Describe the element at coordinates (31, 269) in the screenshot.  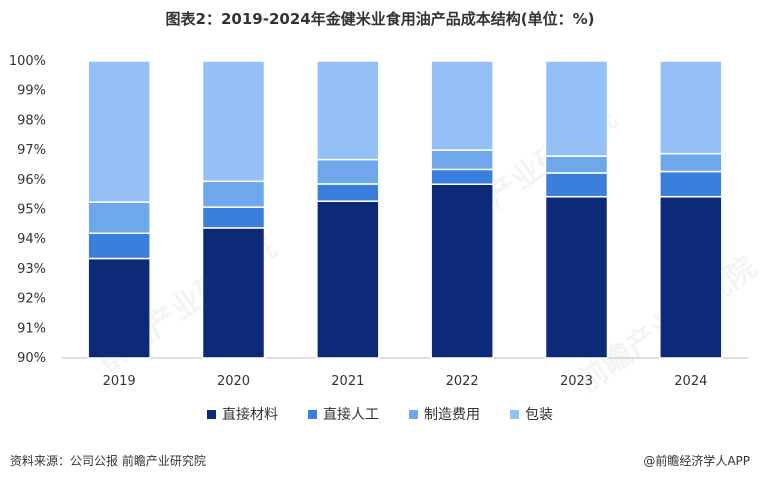
I see `y-tick-label: 93%` at that location.